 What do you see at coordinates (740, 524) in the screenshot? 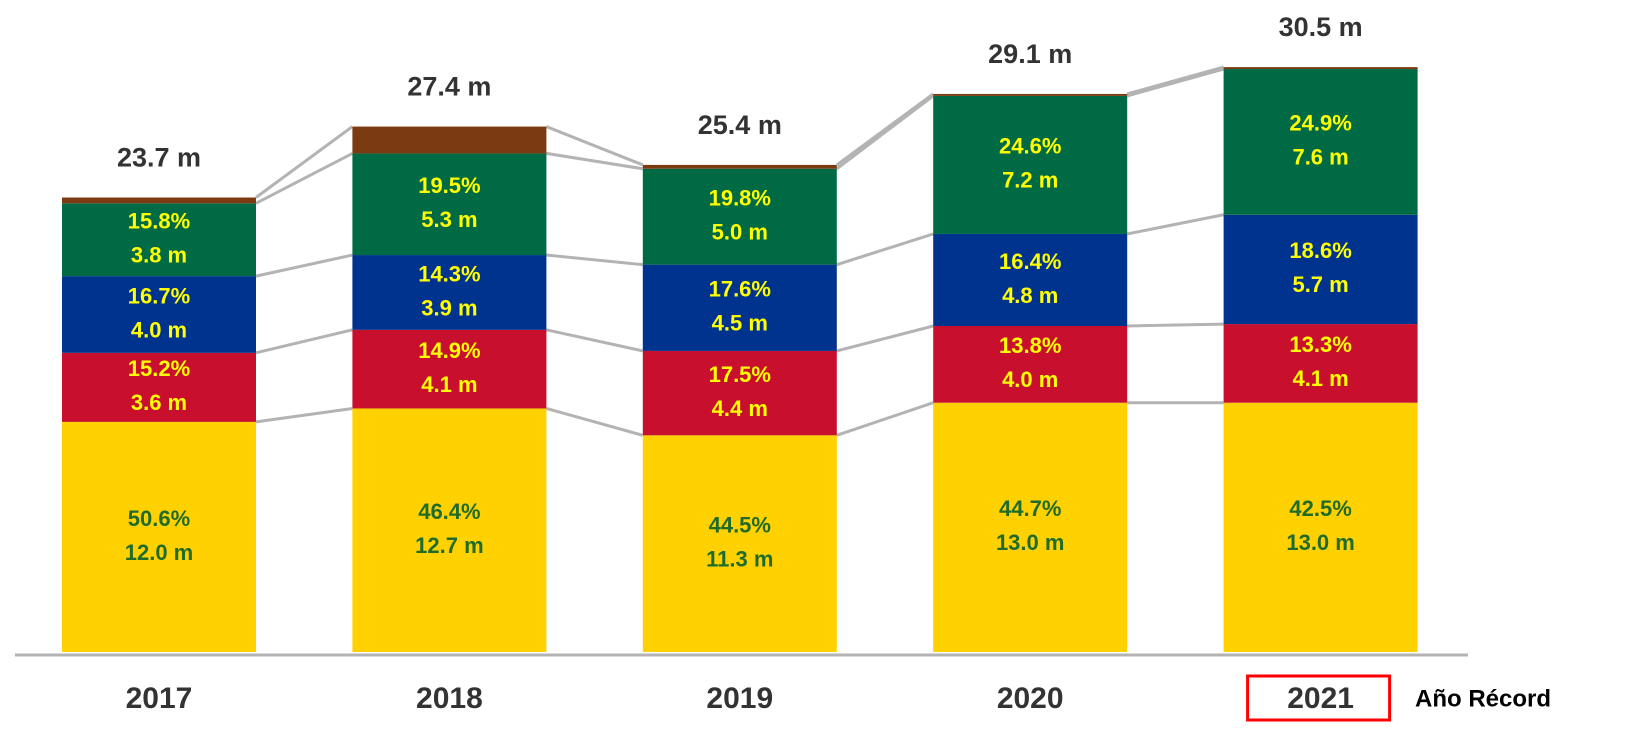
I see `percent-label: 44.5%` at bounding box center [740, 524].